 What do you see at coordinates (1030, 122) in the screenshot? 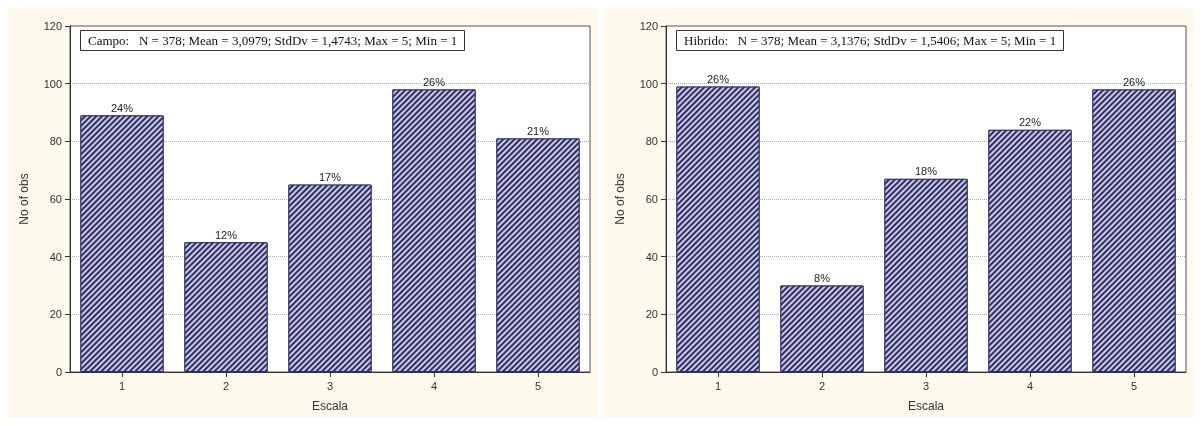
I see `annotation: 22%` at bounding box center [1030, 122].